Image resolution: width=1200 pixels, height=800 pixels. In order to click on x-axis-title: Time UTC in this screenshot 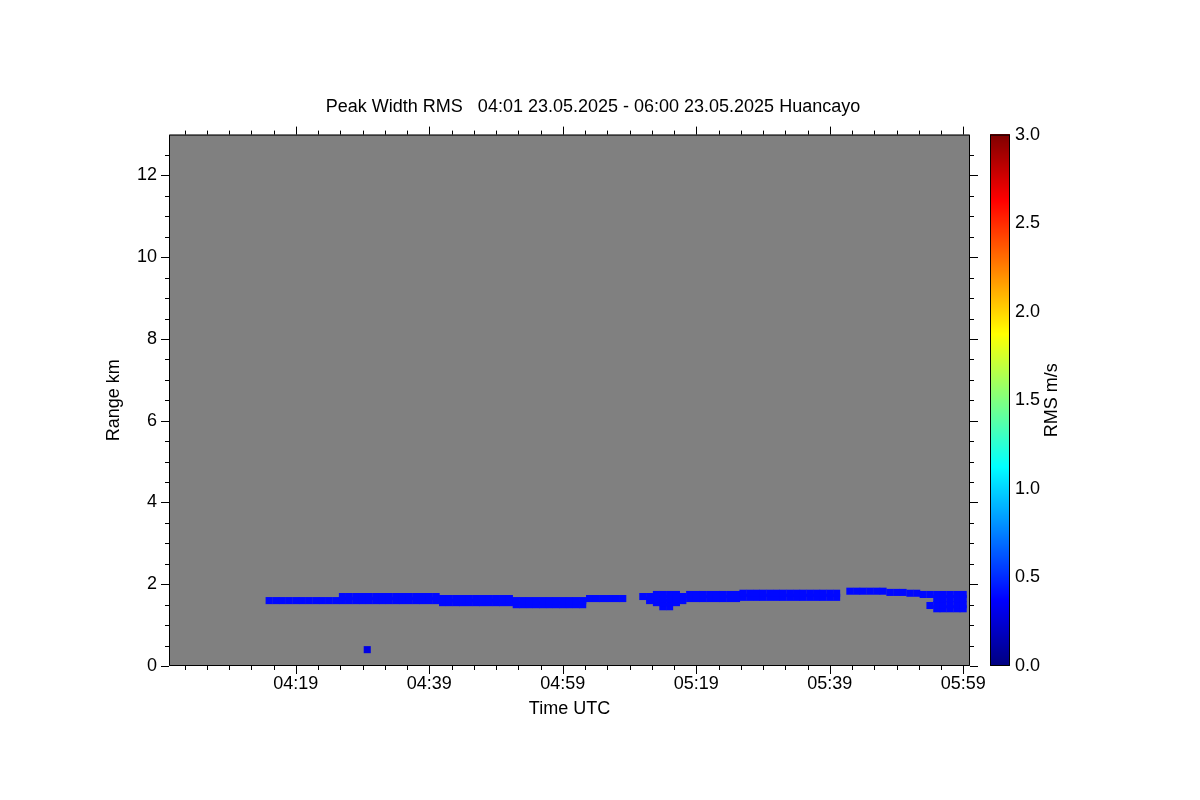, I will do `click(569, 708)`.